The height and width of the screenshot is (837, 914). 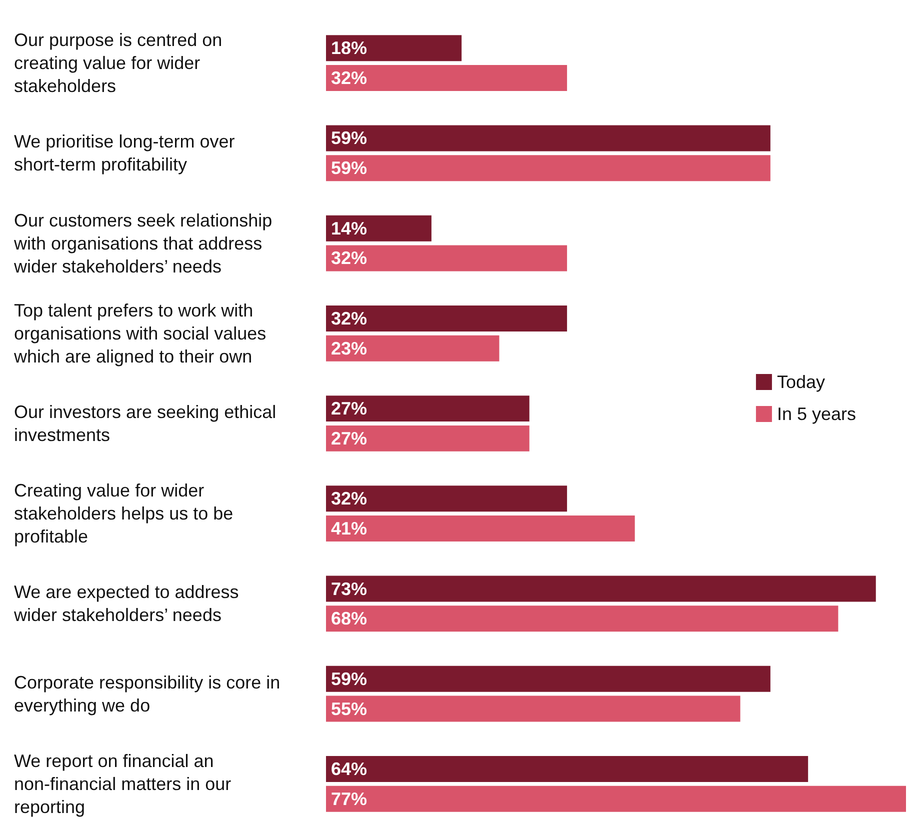 What do you see at coordinates (349, 798) in the screenshot?
I see `data-label: 77%` at bounding box center [349, 798].